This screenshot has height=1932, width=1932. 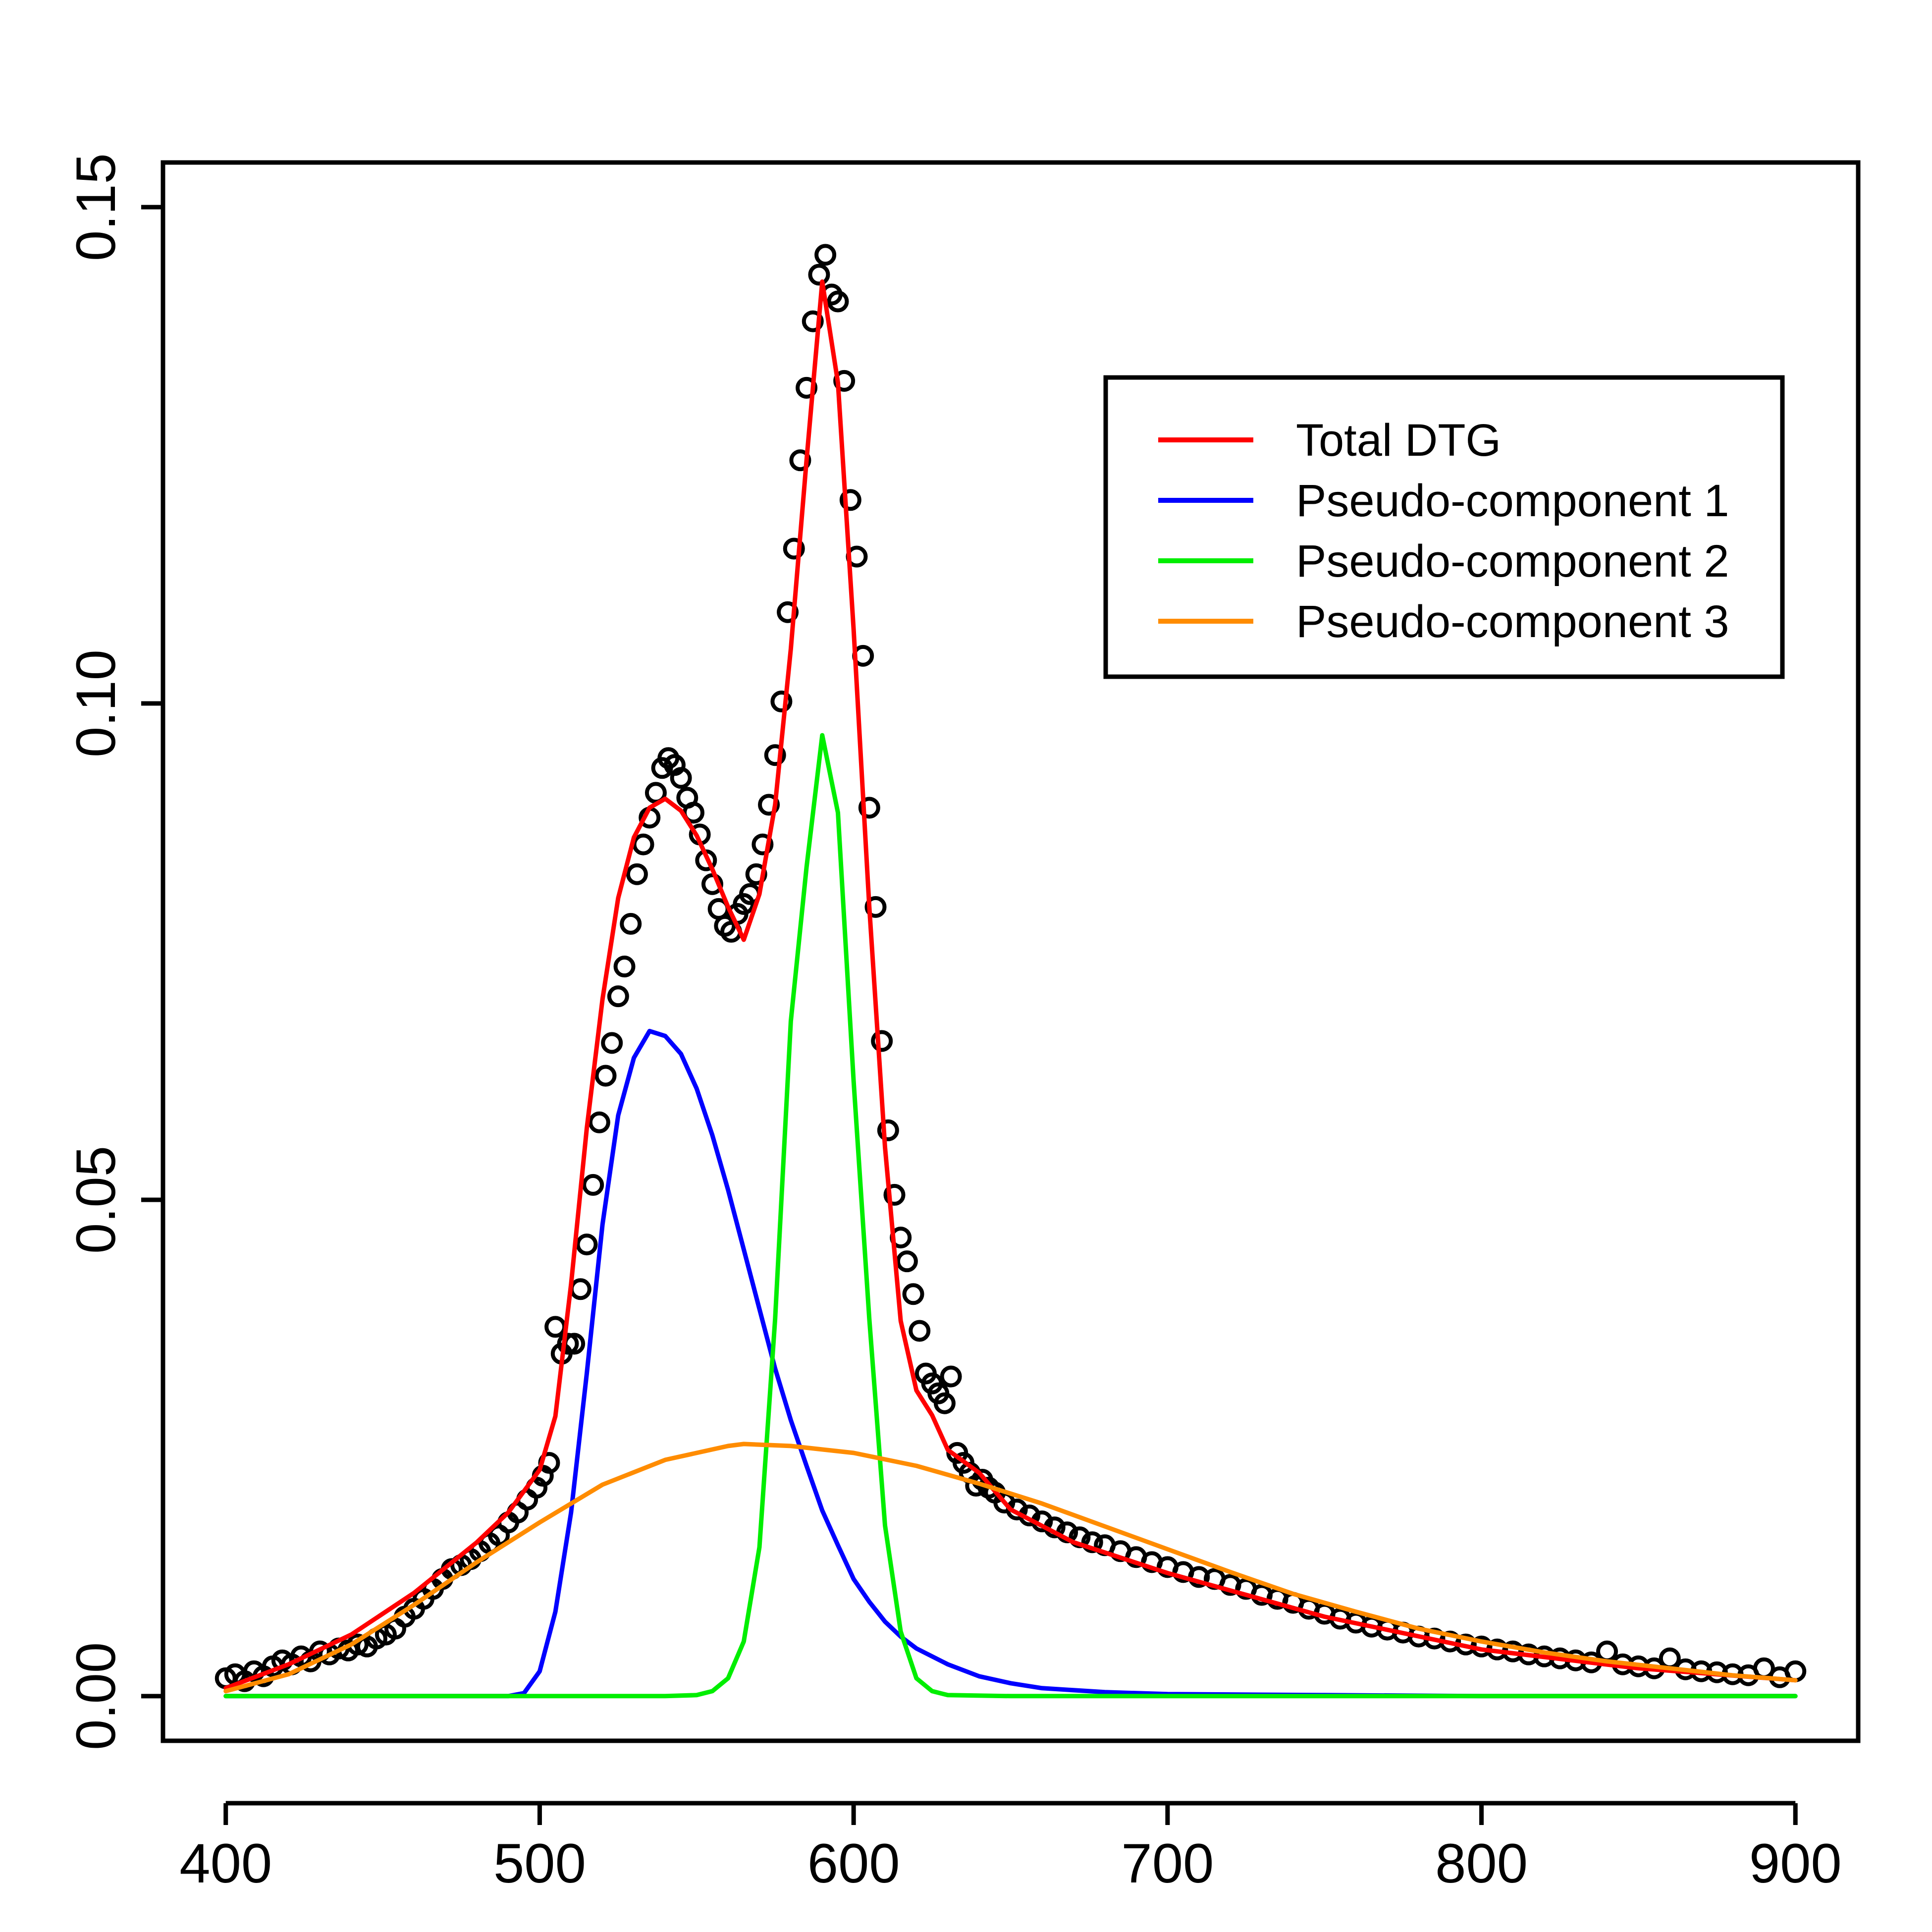 What do you see at coordinates (1512, 501) in the screenshot?
I see `legend-label-2: Pseudo-component 1` at bounding box center [1512, 501].